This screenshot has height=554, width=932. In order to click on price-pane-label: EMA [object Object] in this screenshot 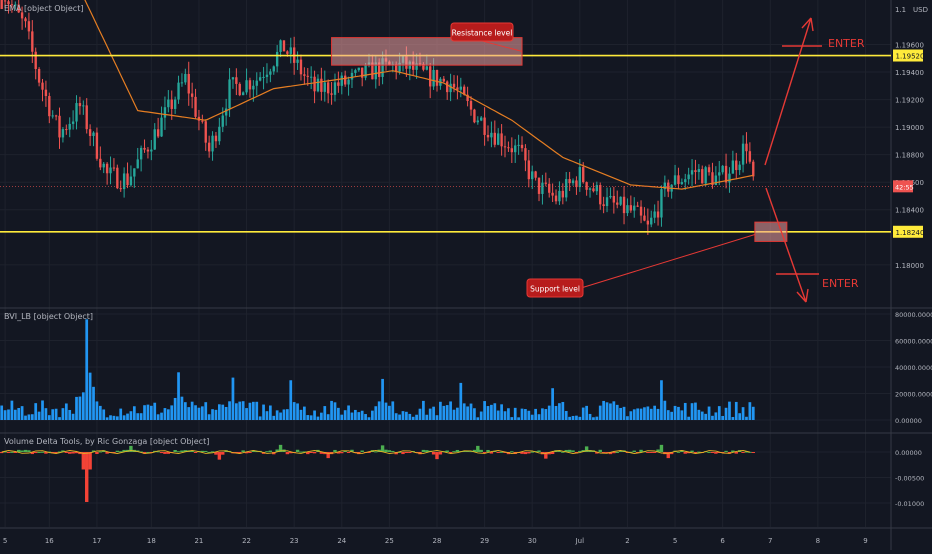, I will do `click(44, 8)`.